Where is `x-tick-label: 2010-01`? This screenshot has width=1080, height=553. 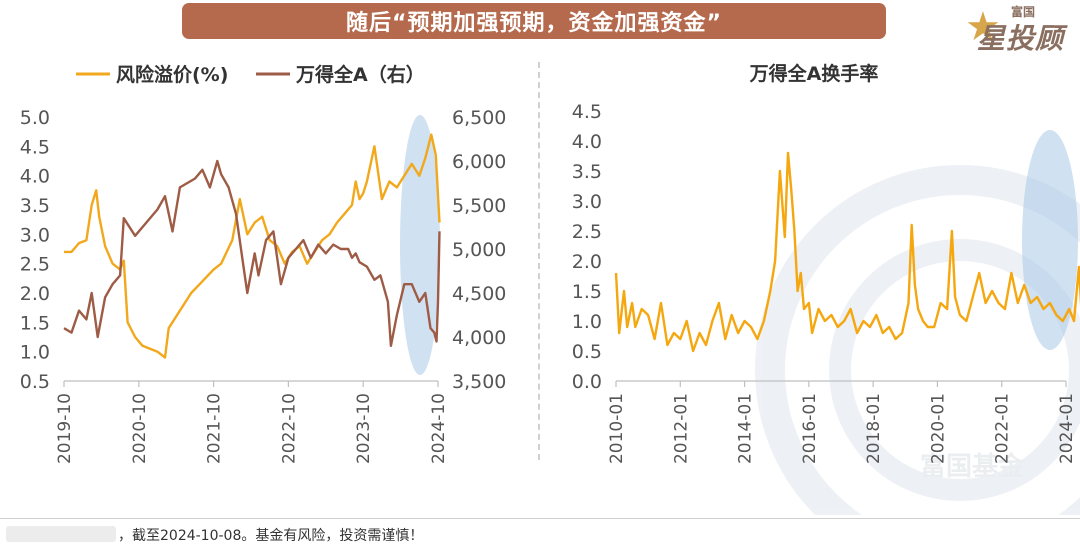
x-tick-label: 2010-01 is located at coordinates (617, 428).